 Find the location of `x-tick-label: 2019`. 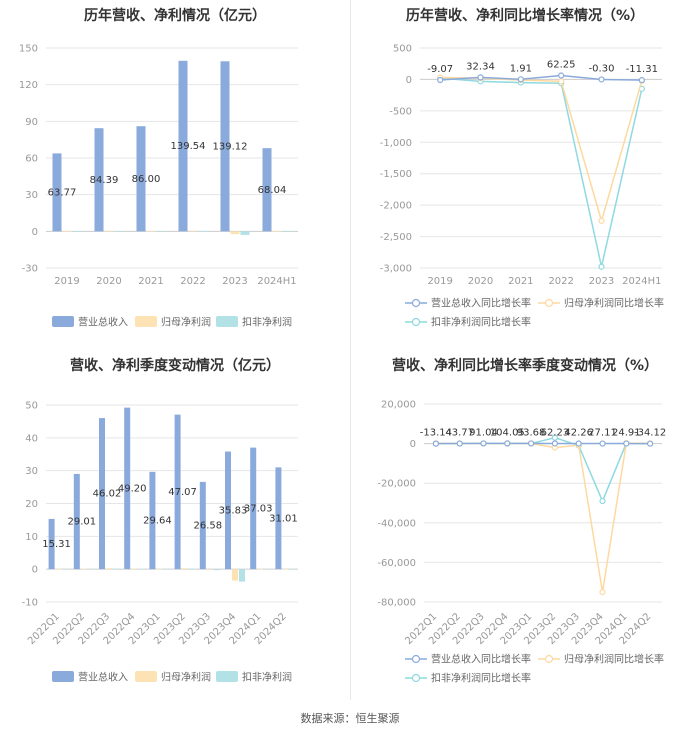

x-tick-label: 2019 is located at coordinates (66, 281).